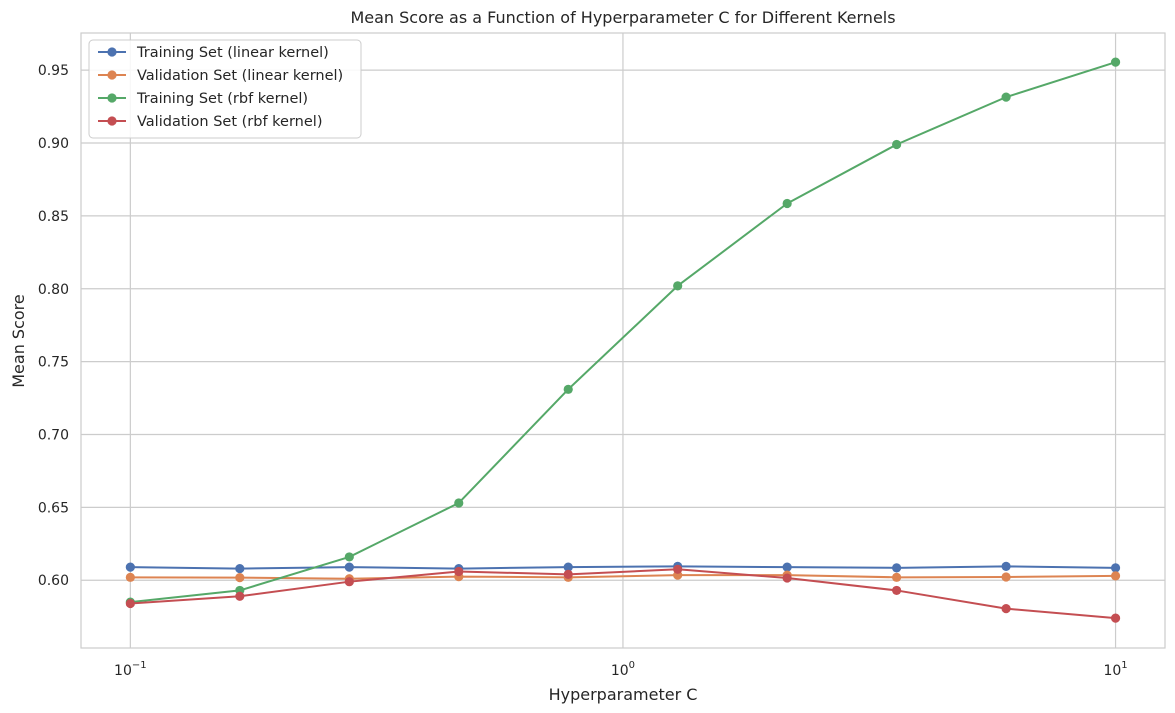 This screenshot has width=1175, height=713. What do you see at coordinates (18, 341) in the screenshot?
I see `y-axis-title: Mean Score` at bounding box center [18, 341].